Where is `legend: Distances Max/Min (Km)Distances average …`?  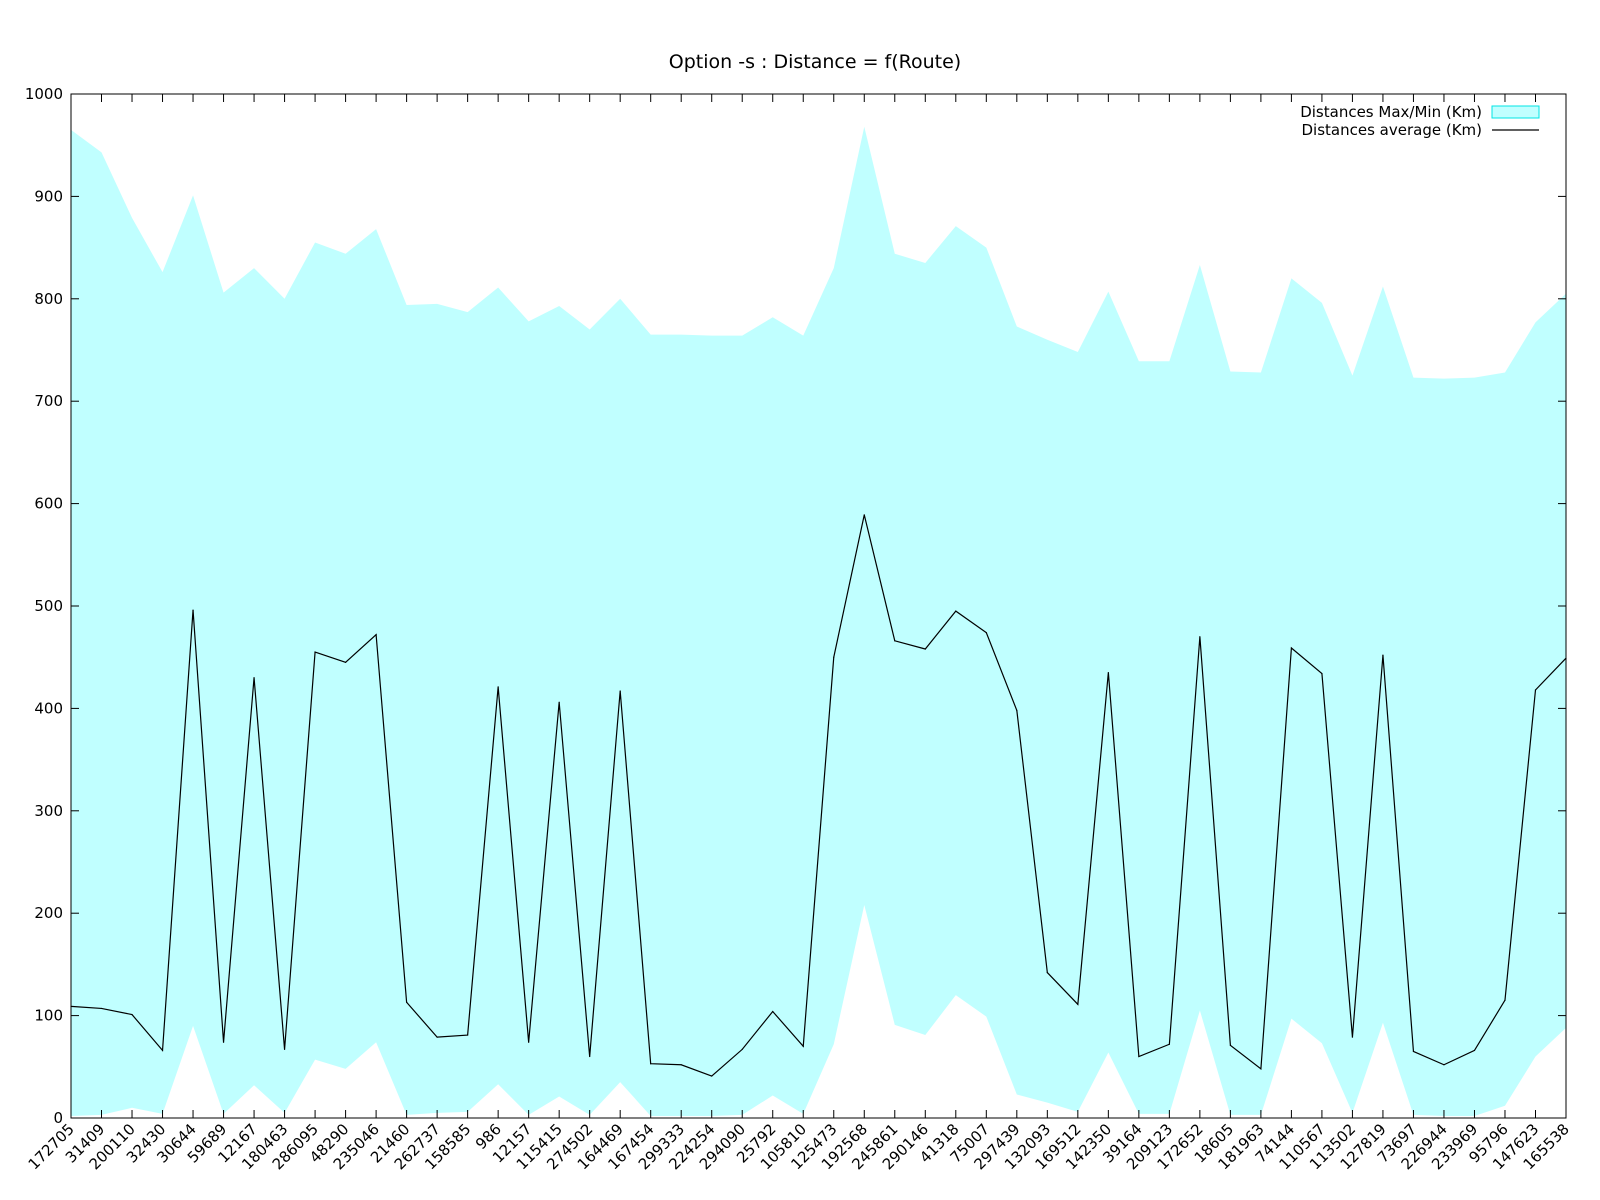
legend: Distances Max/Min (Km)Distances average … is located at coordinates (1420, 121).